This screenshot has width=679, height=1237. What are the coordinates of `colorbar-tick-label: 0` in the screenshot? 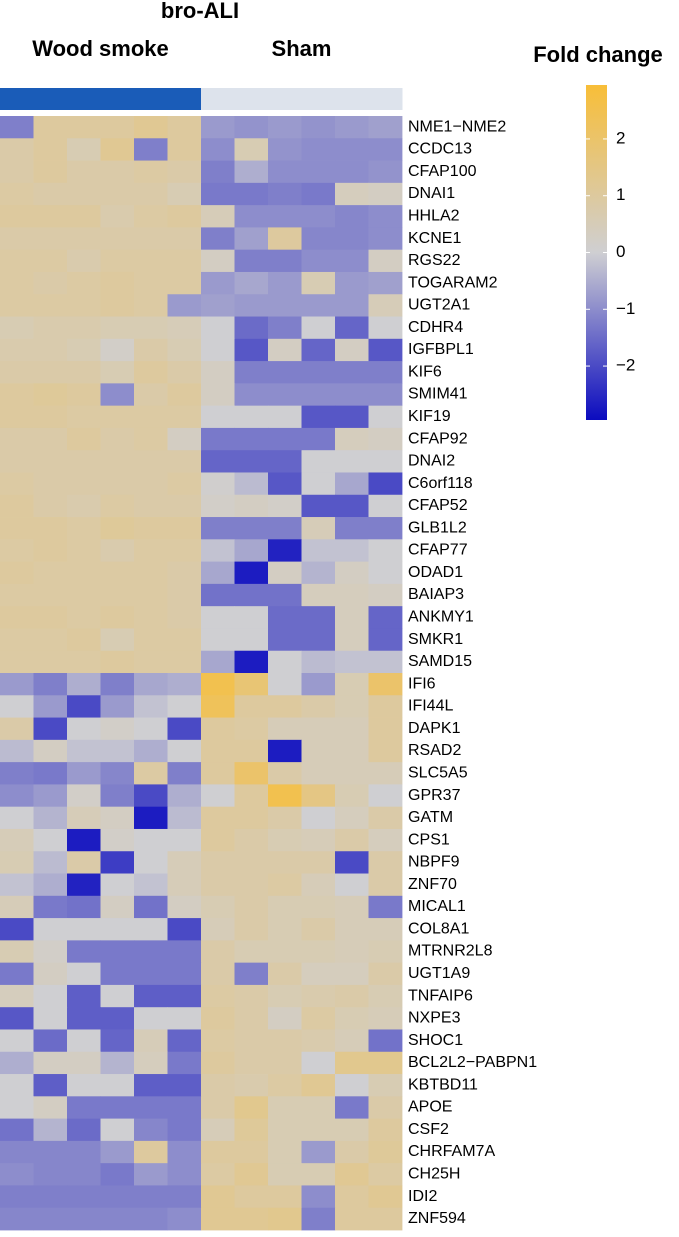 It's located at (620, 251).